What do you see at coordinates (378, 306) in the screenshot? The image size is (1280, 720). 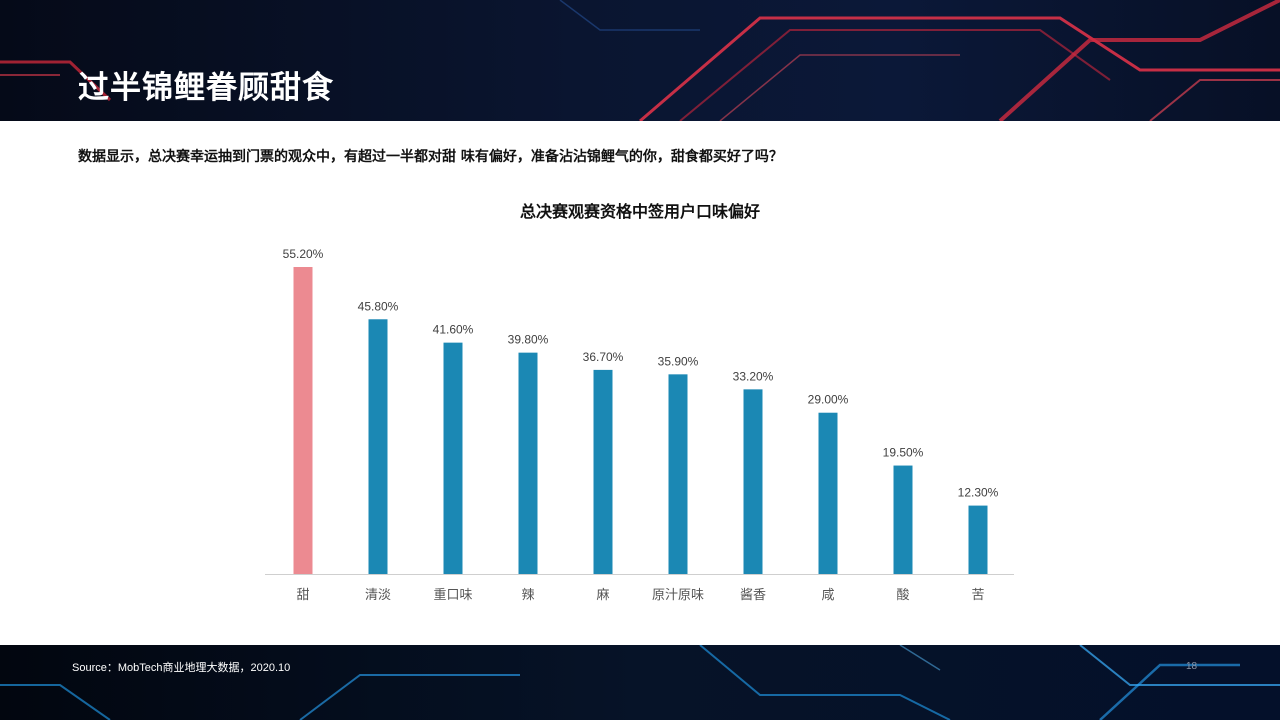 I see `data-label-1: 45.80%` at bounding box center [378, 306].